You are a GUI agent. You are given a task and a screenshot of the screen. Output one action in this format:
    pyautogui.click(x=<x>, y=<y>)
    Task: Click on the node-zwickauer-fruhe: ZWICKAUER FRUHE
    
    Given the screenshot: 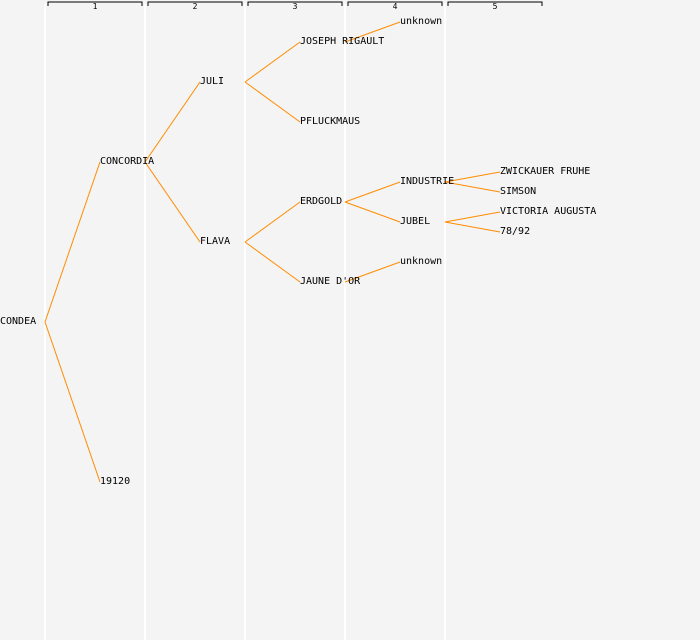 What is the action you would take?
    pyautogui.click(x=545, y=171)
    